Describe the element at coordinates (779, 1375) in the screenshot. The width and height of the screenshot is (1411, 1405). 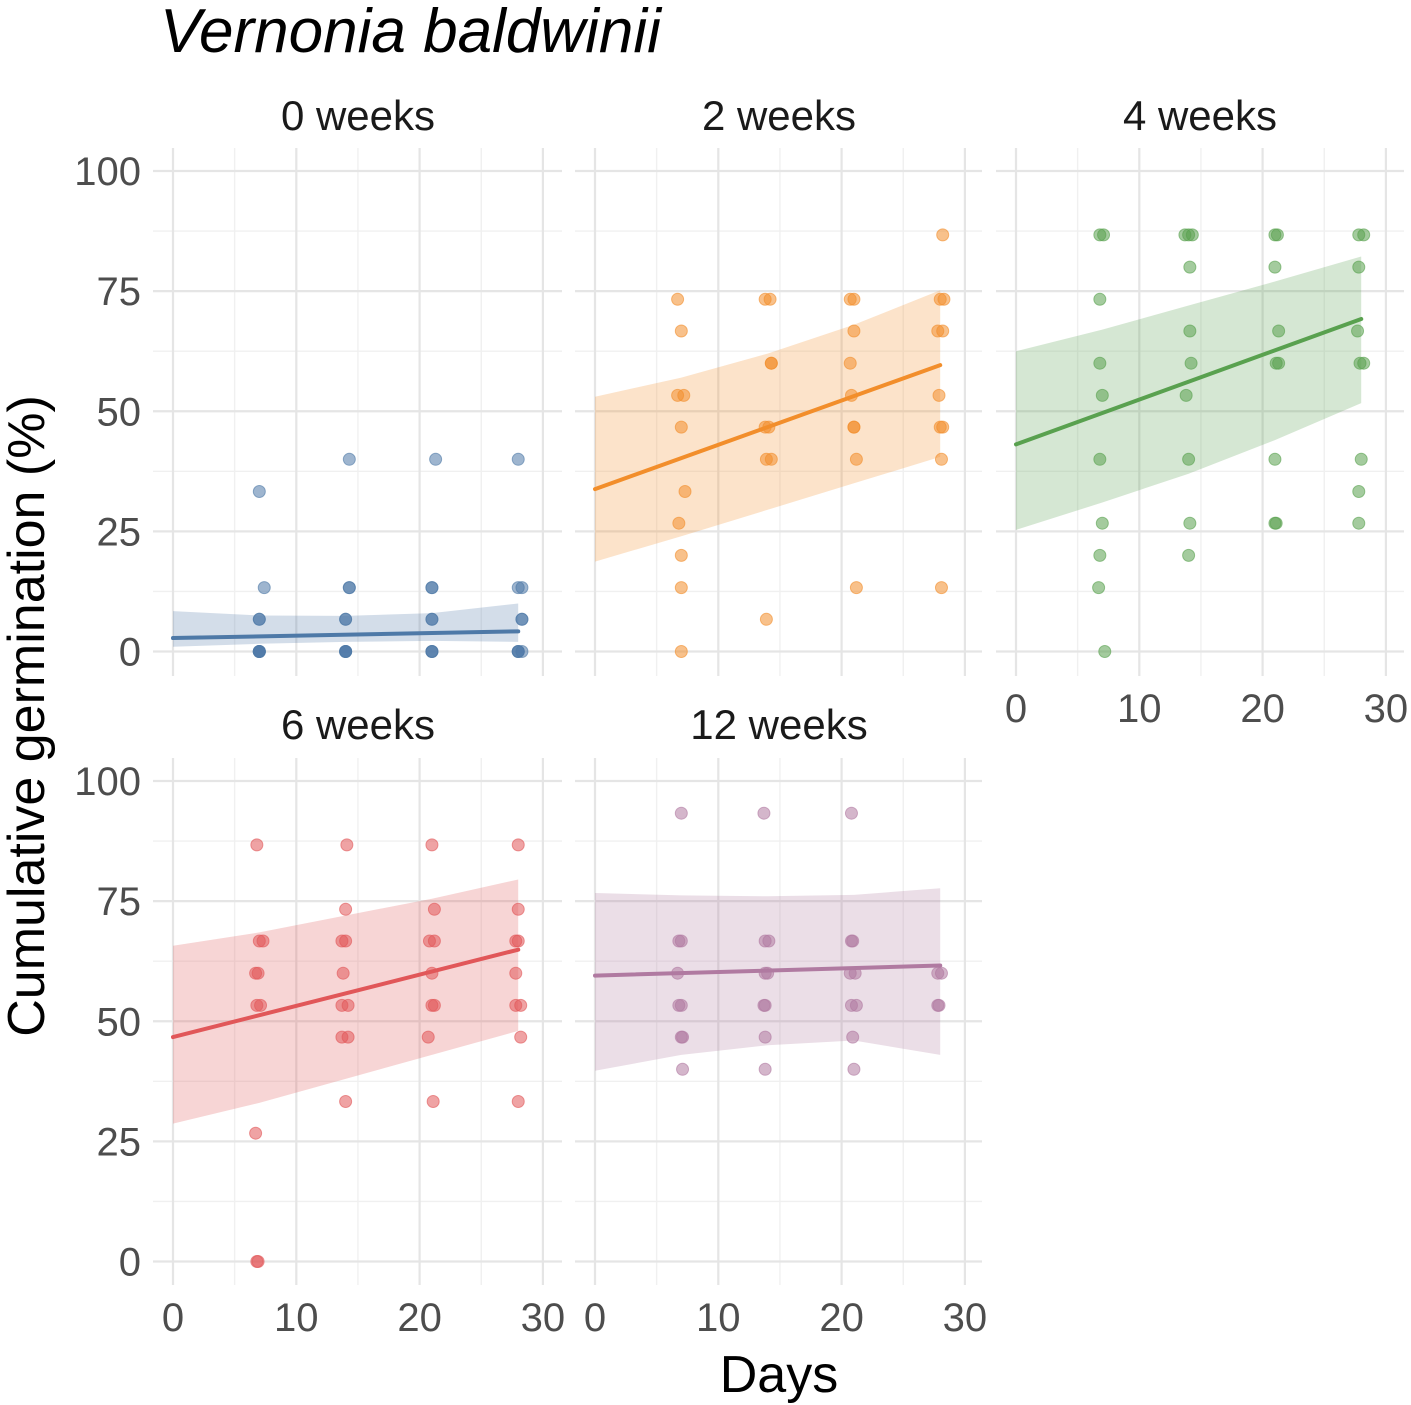
I see `x-axis-title: Days` at that location.